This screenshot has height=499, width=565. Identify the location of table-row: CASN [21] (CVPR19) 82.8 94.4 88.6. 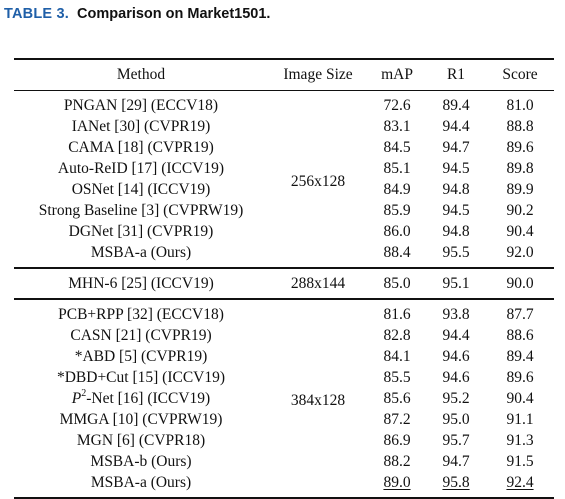
(284, 335).